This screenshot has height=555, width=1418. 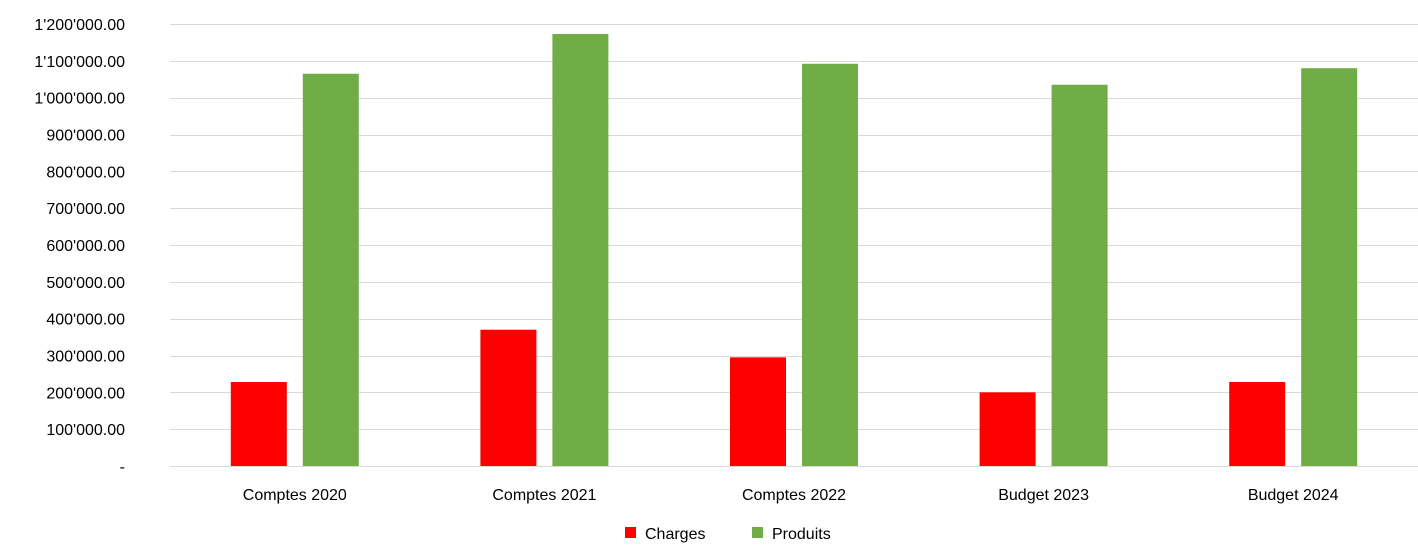 I want to click on y-tick-label: 900'000.00, so click(x=85, y=136).